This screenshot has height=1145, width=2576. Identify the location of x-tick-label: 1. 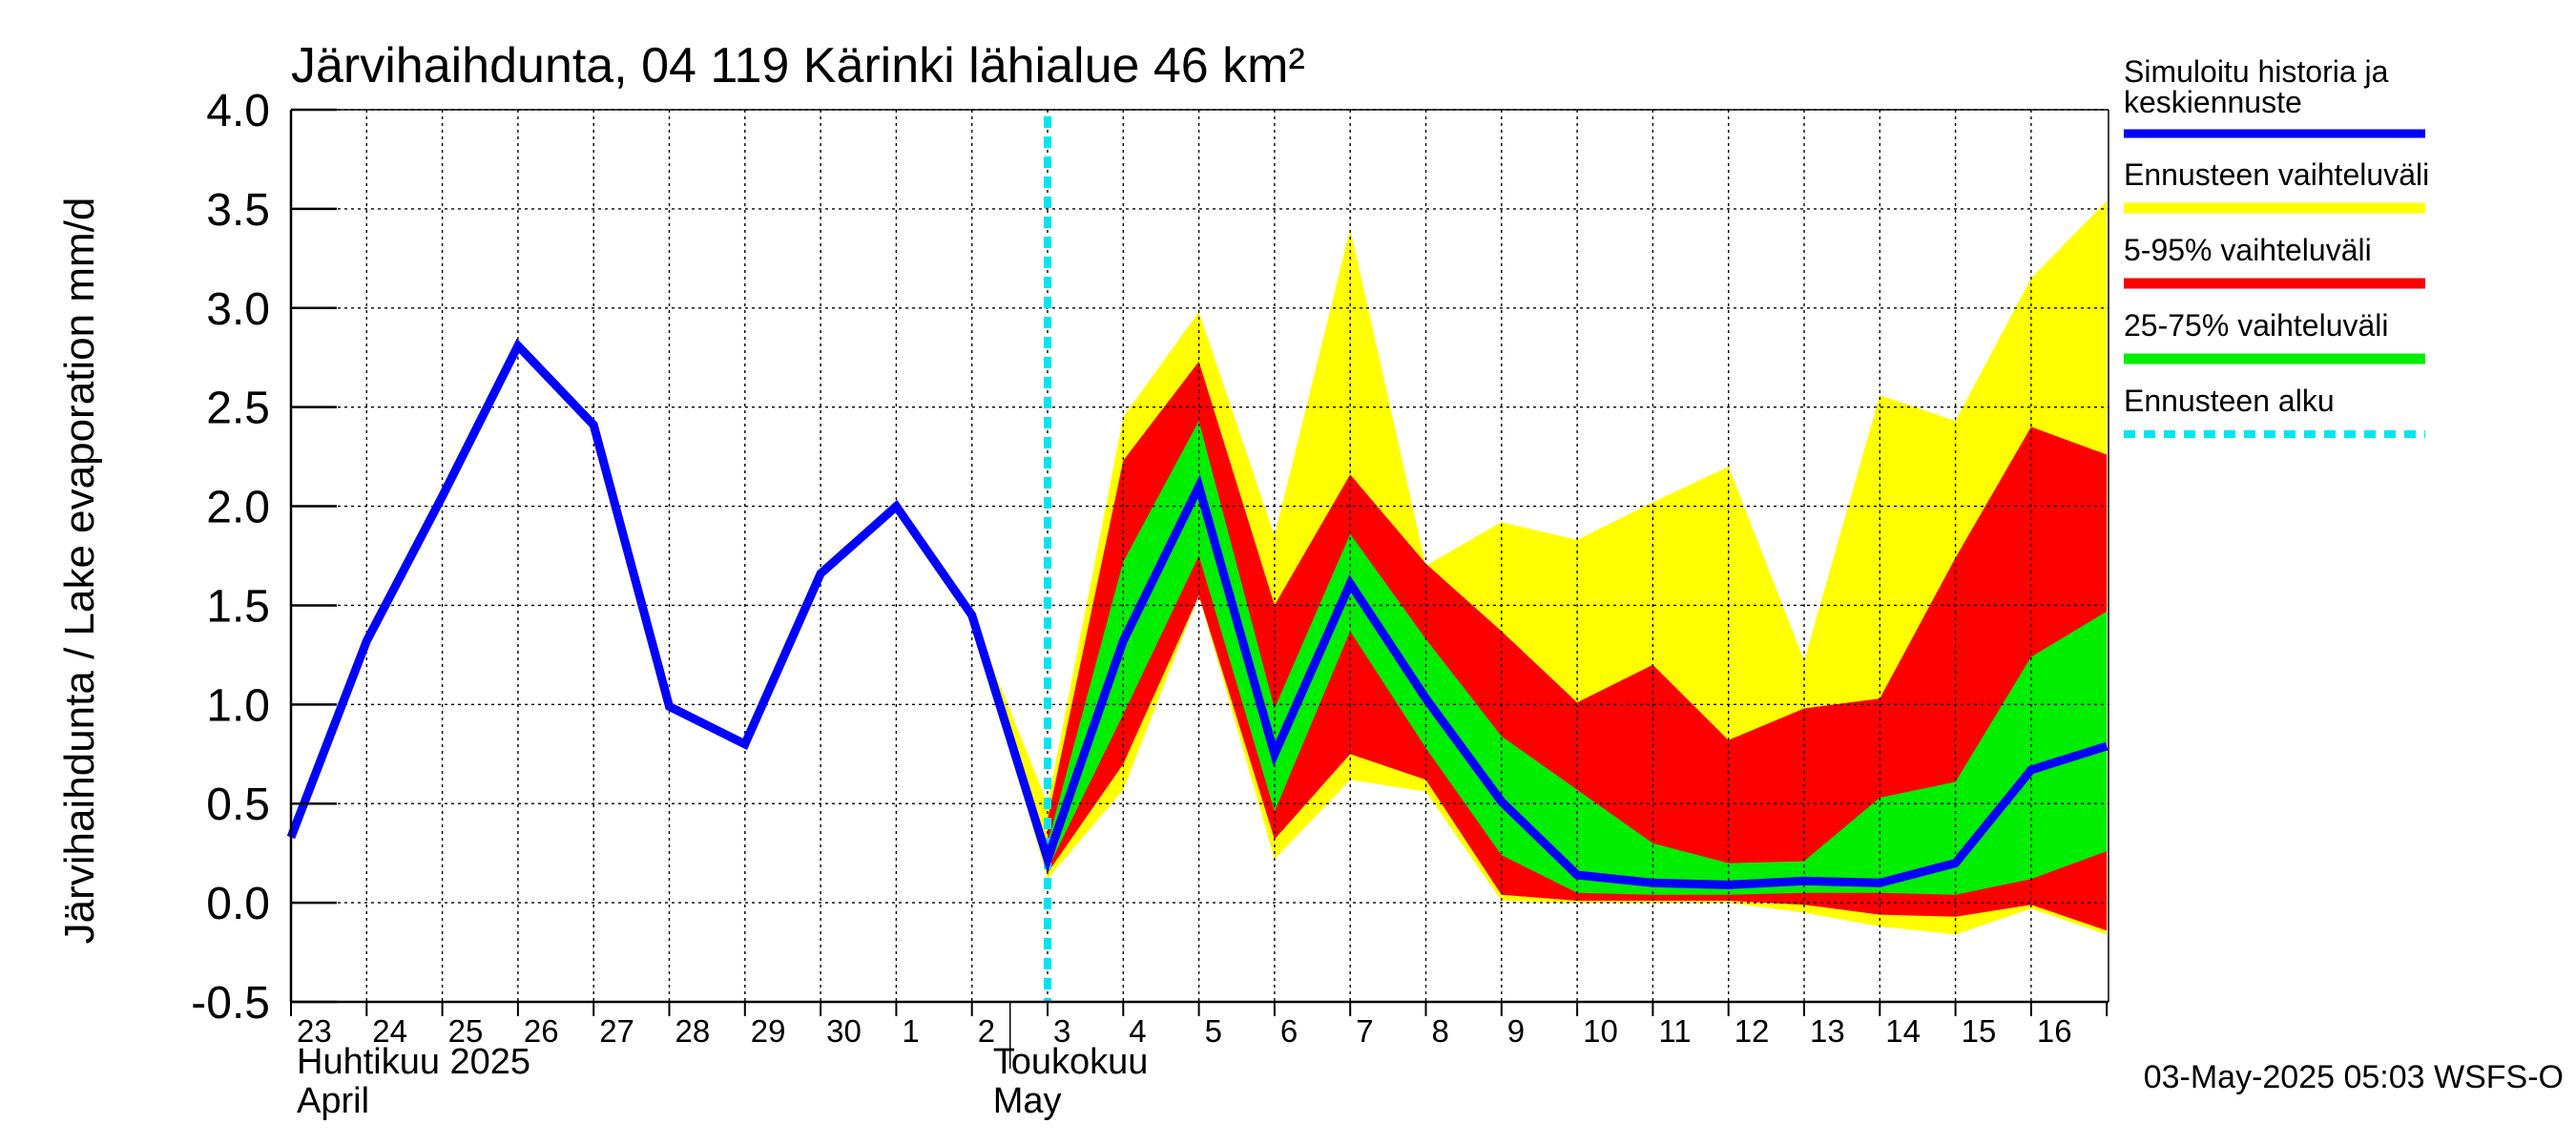
(910, 1031).